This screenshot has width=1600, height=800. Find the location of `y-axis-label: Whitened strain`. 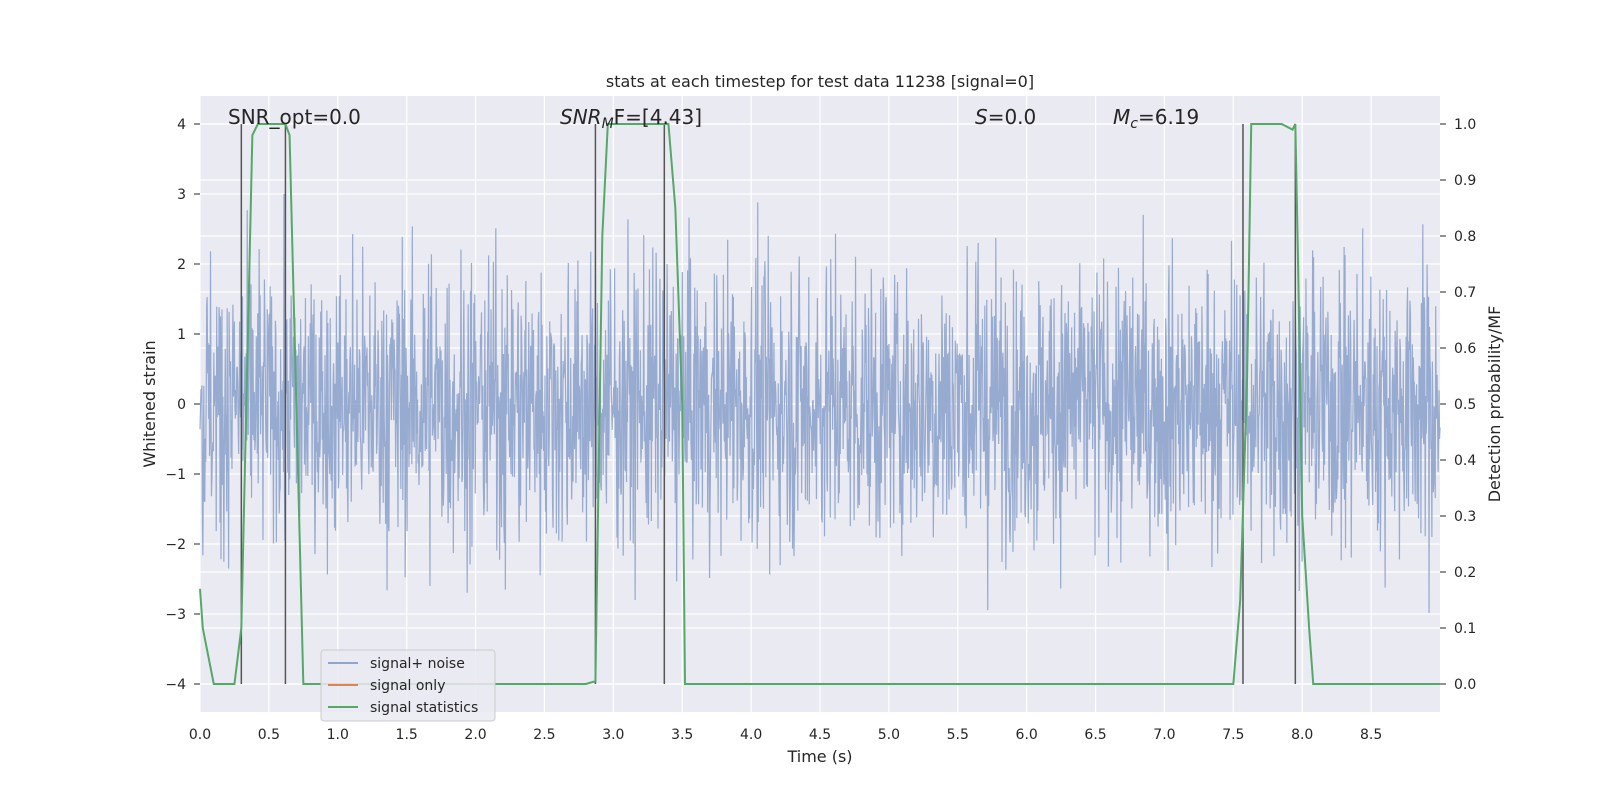

y-axis-label: Whitened strain is located at coordinates (149, 403).